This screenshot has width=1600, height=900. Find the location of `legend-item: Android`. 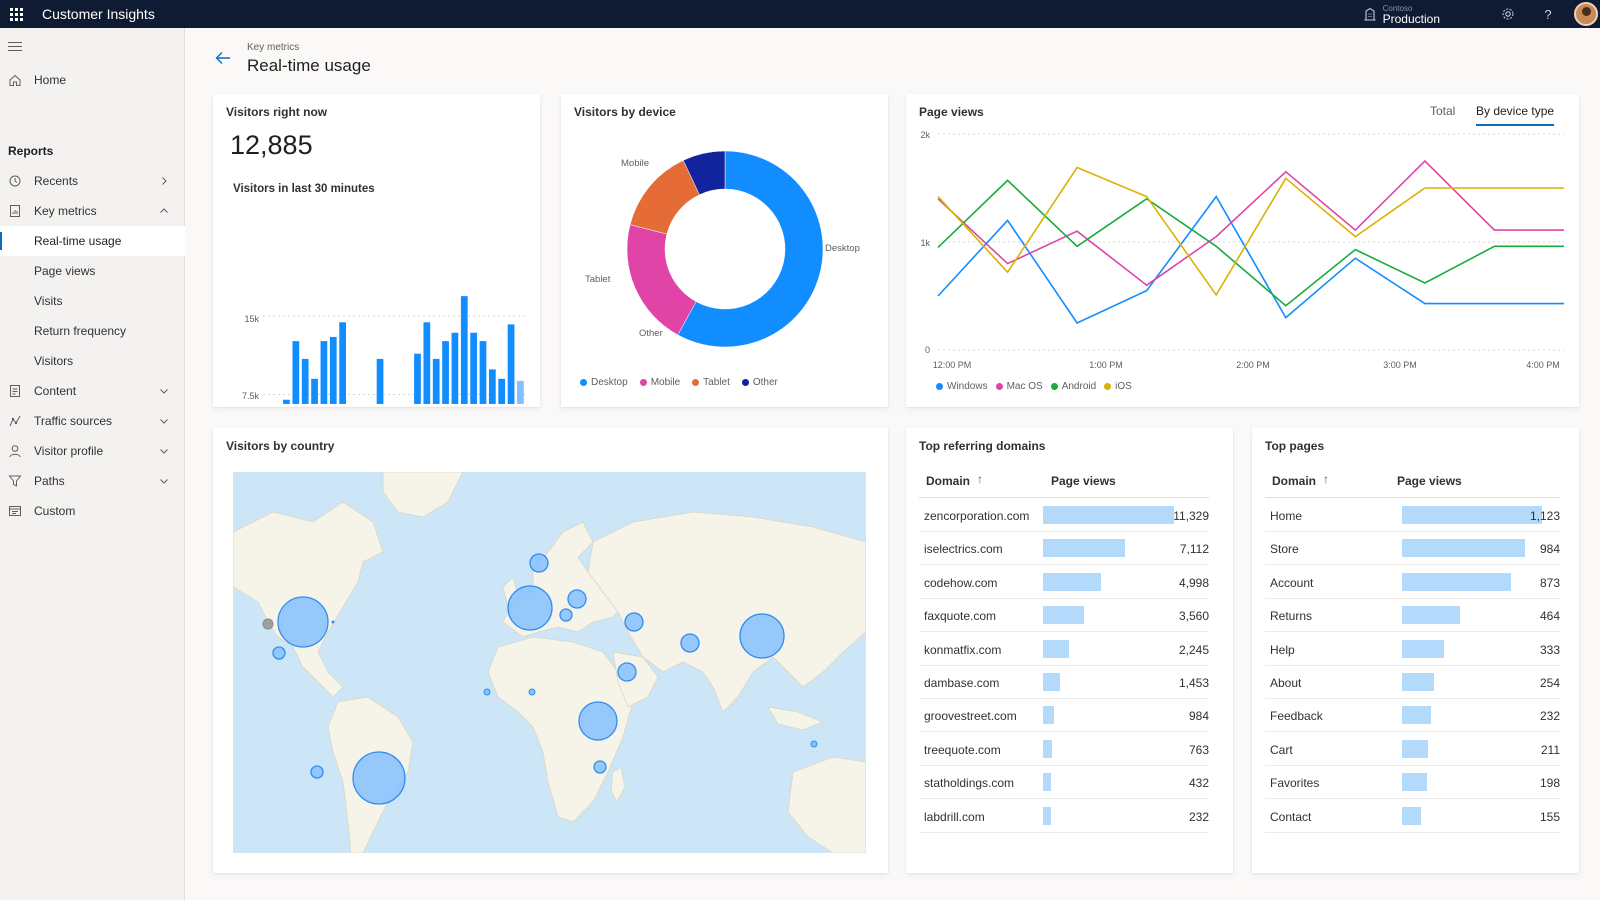

legend-item: Android is located at coordinates (1073, 386).